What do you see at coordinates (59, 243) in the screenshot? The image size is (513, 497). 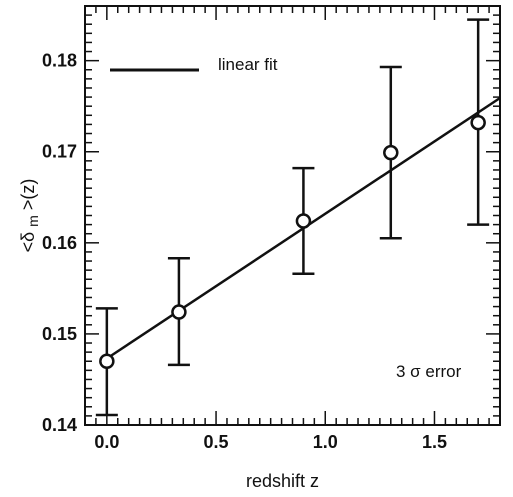 I see `y-tick-label: 0.16` at bounding box center [59, 243].